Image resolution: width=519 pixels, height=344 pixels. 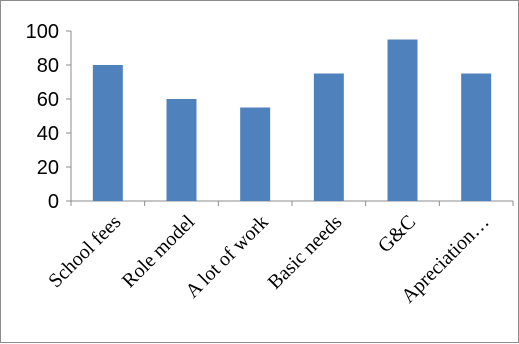 What do you see at coordinates (48, 100) in the screenshot?
I see `y-tick-label: 60` at bounding box center [48, 100].